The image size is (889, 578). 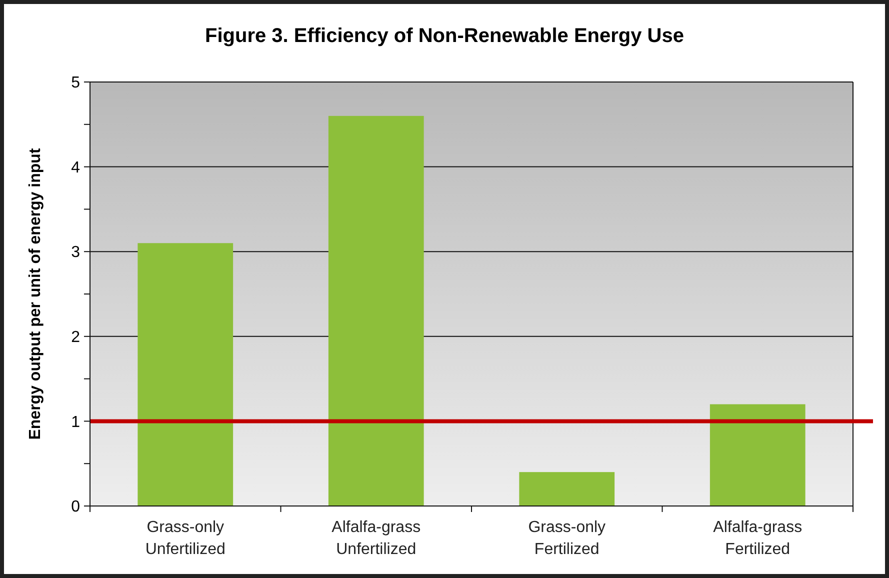 I want to click on x-tick-label: Alfalfa-grass Fertilized, so click(x=757, y=538).